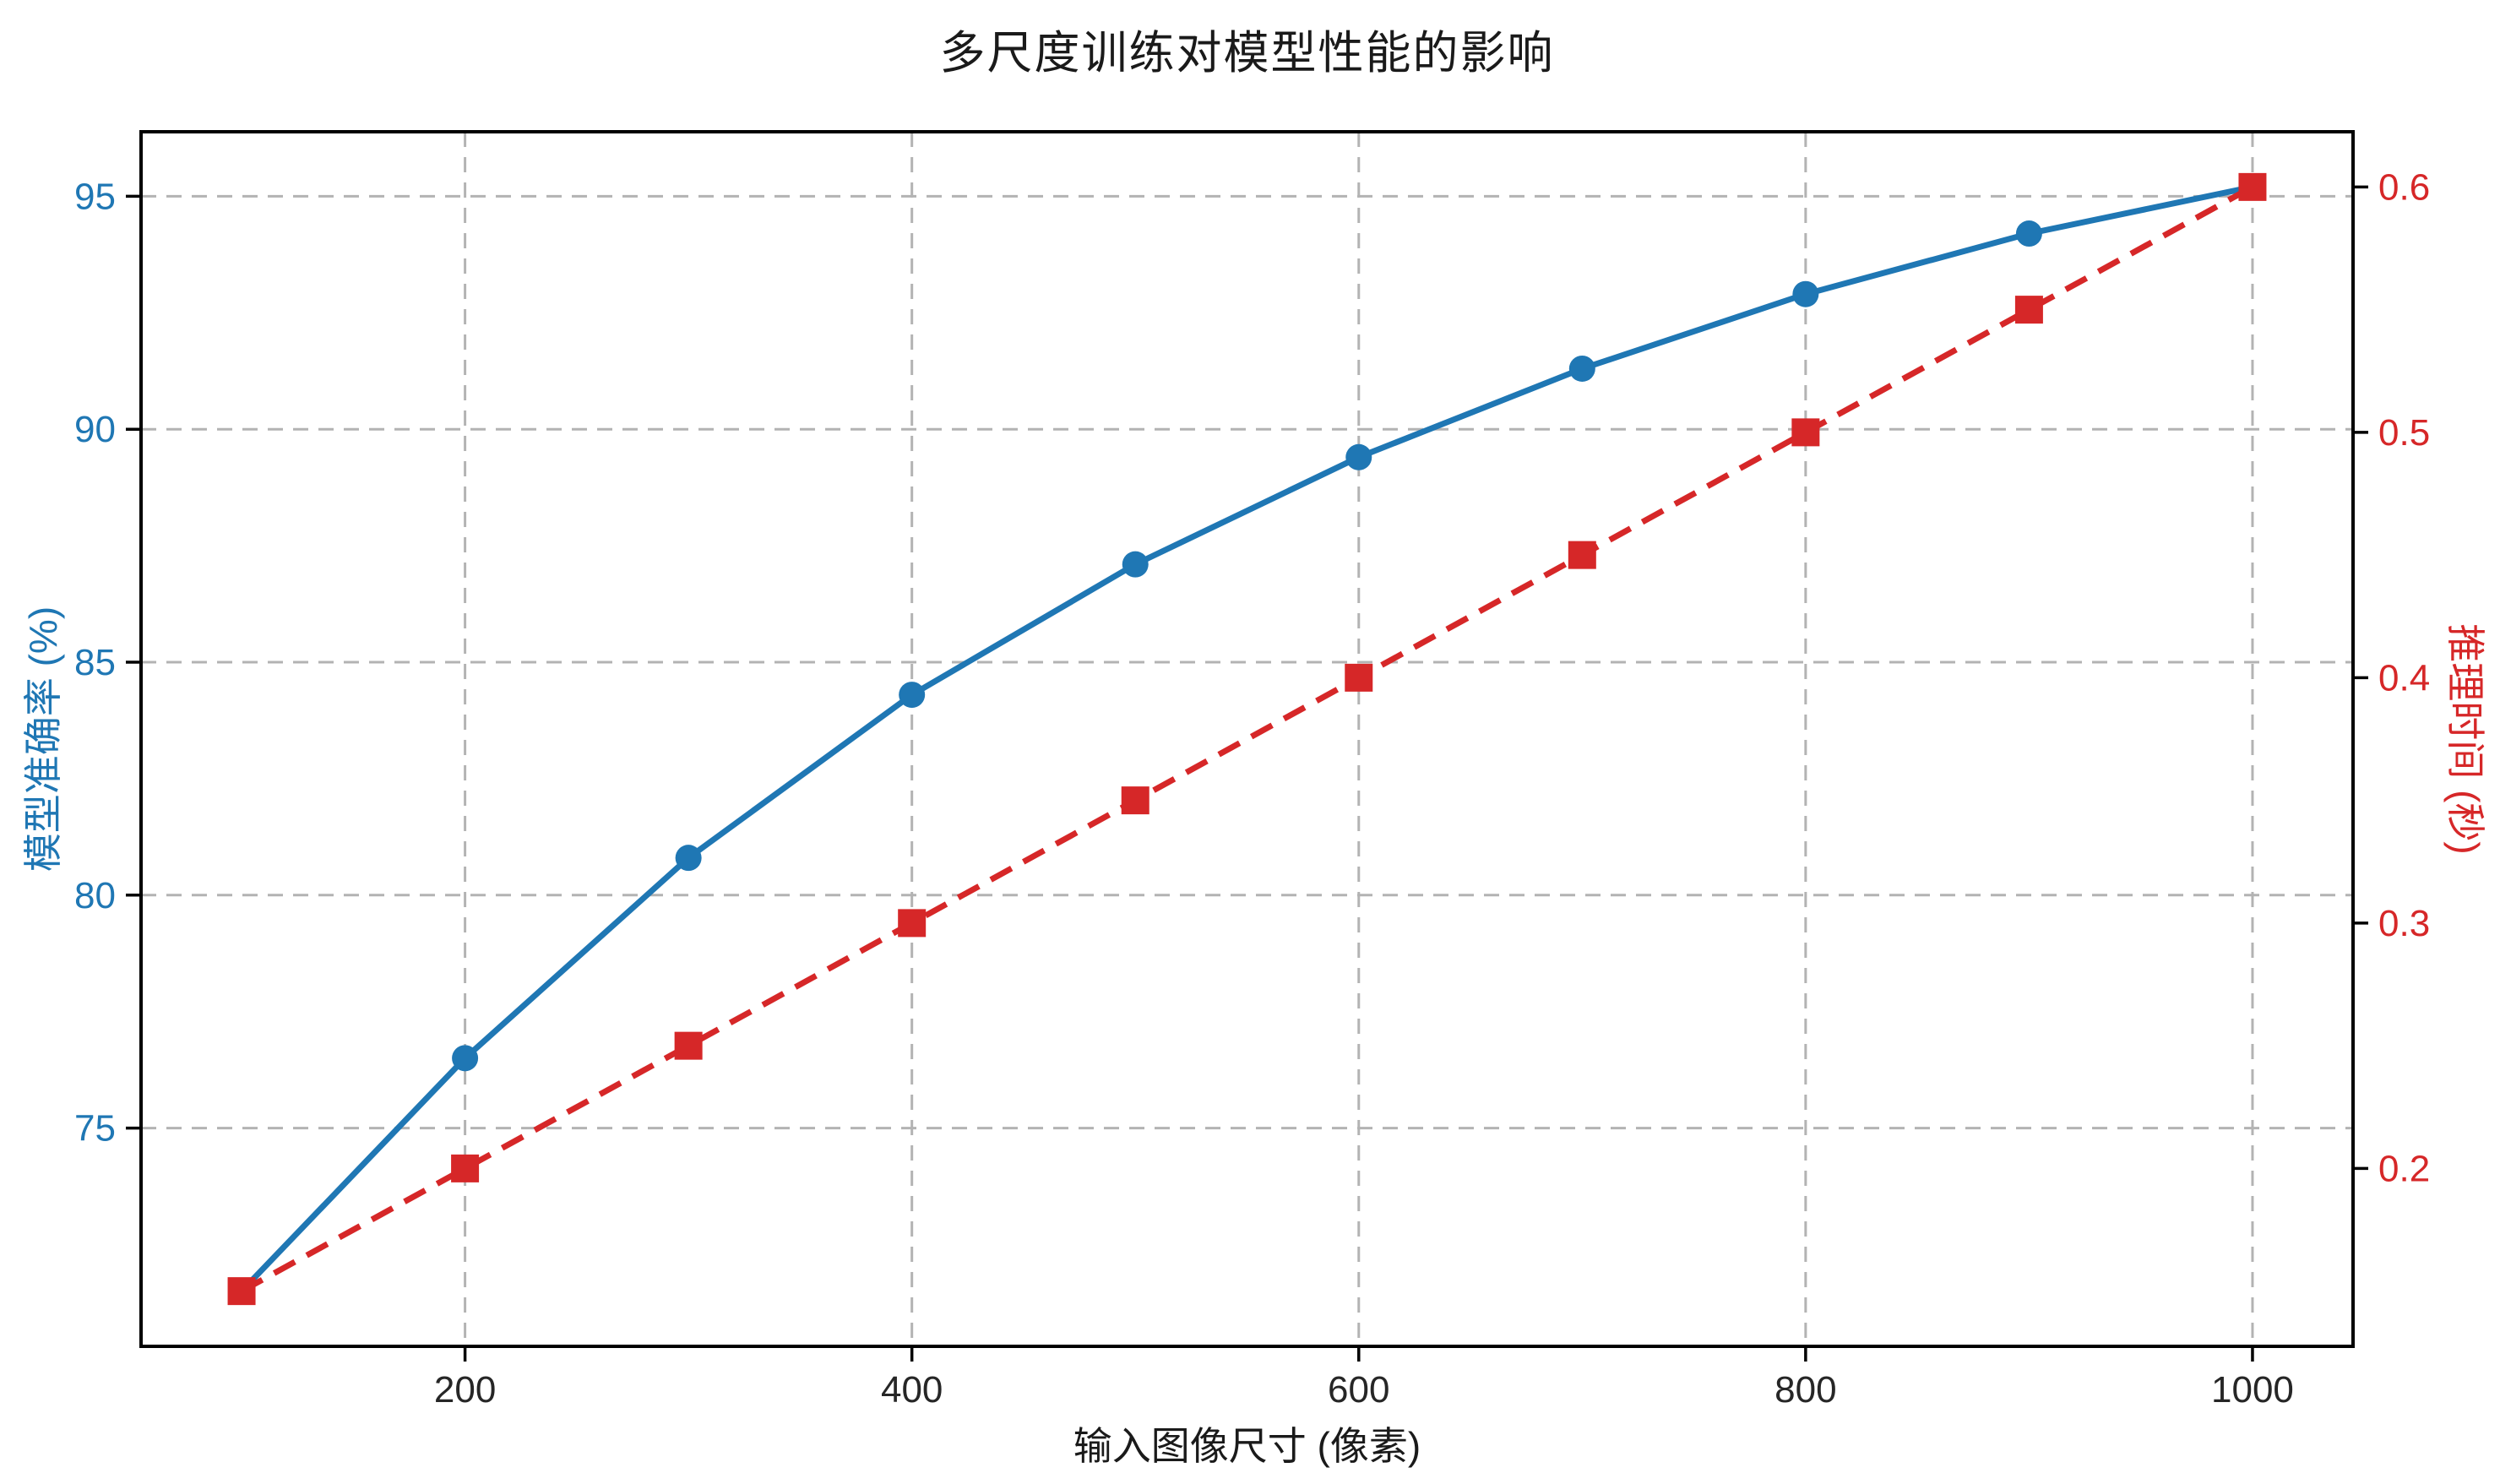  I want to click on left-tick-label: 95, so click(95, 196).